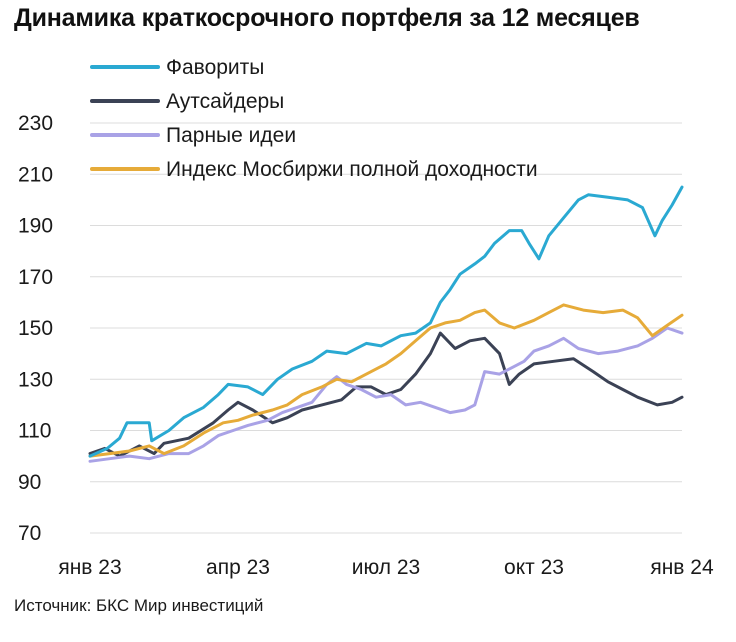 This screenshot has width=736, height=642. I want to click on y-tick-label: 150, so click(35, 328).